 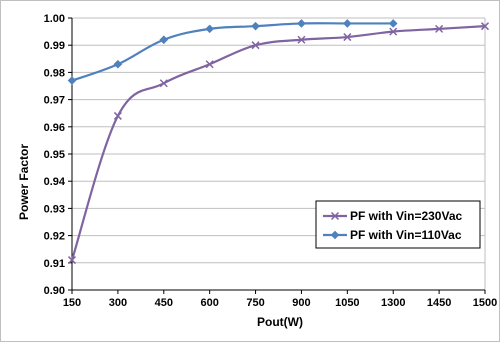 I want to click on legend-item-1: PF with Vin=230Vac, so click(x=392, y=216).